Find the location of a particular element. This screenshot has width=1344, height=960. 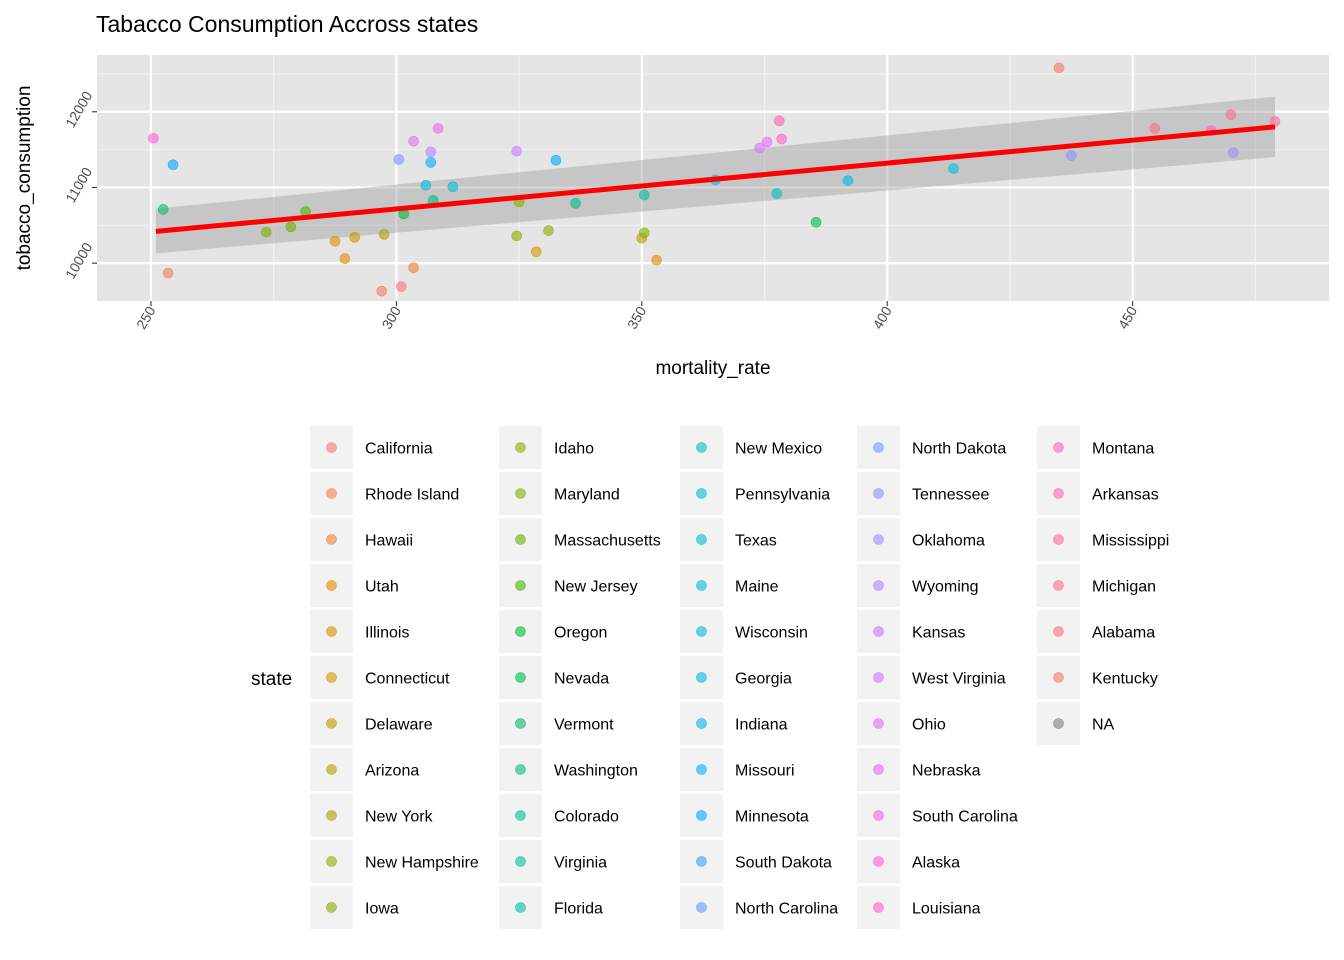

regression-line-group is located at coordinates (715, 179).